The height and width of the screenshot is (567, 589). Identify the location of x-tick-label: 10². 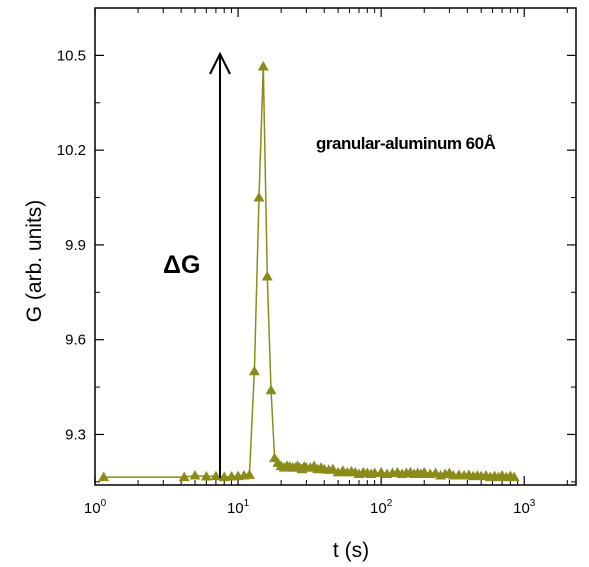
(381, 507).